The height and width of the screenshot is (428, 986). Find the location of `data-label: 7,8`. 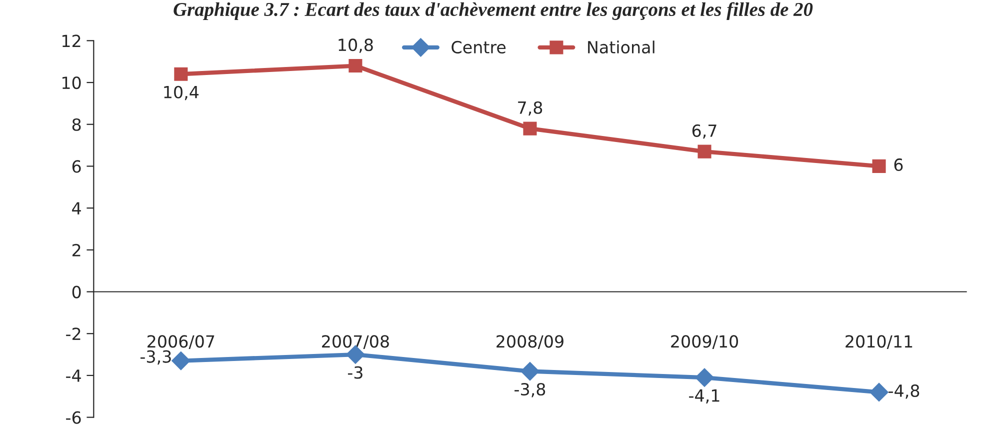

data-label: 7,8 is located at coordinates (530, 108).